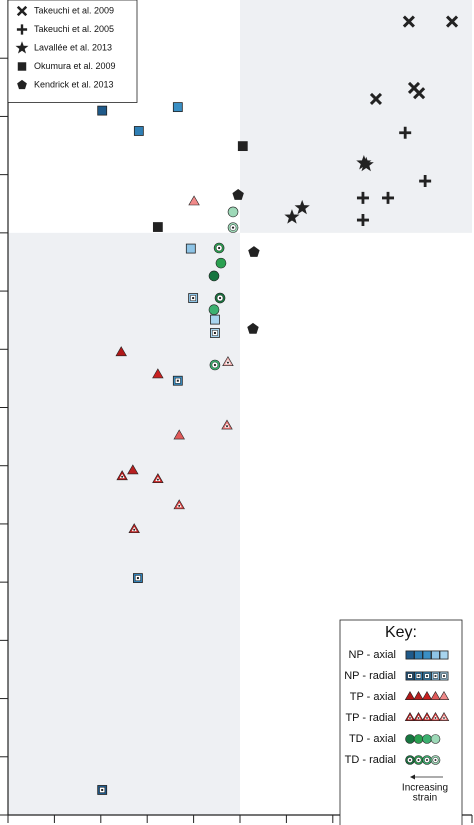 The height and width of the screenshot is (825, 474). Describe the element at coordinates (74, 10) in the screenshot. I see `legend-label: Takeuchi et al. 2009` at that location.